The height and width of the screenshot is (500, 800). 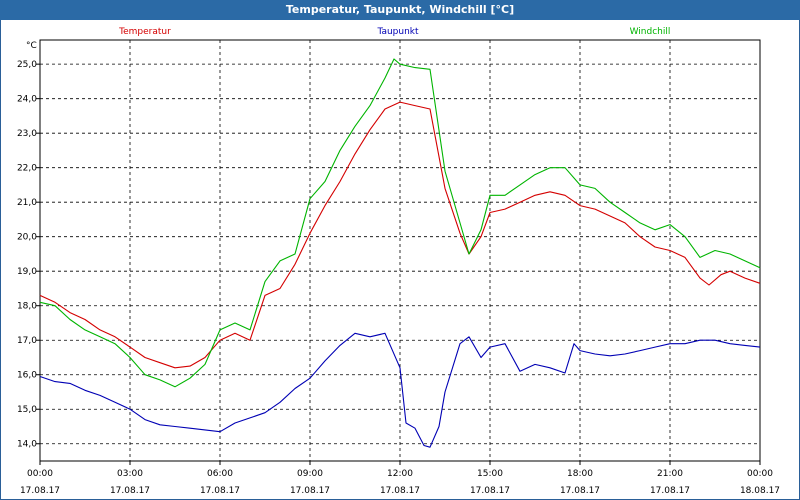 What do you see at coordinates (144, 32) in the screenshot?
I see `legend-label-temperatur: Temperatur` at bounding box center [144, 32].